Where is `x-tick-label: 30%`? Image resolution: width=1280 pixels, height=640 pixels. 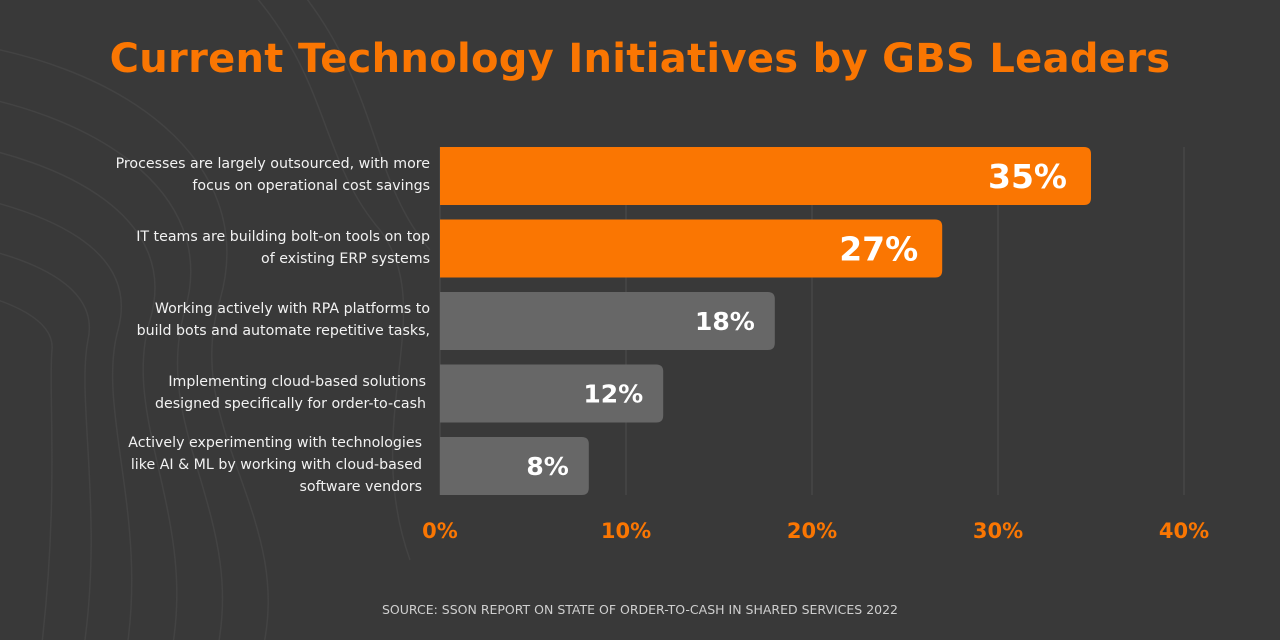 x-tick-label: 30% is located at coordinates (998, 531).